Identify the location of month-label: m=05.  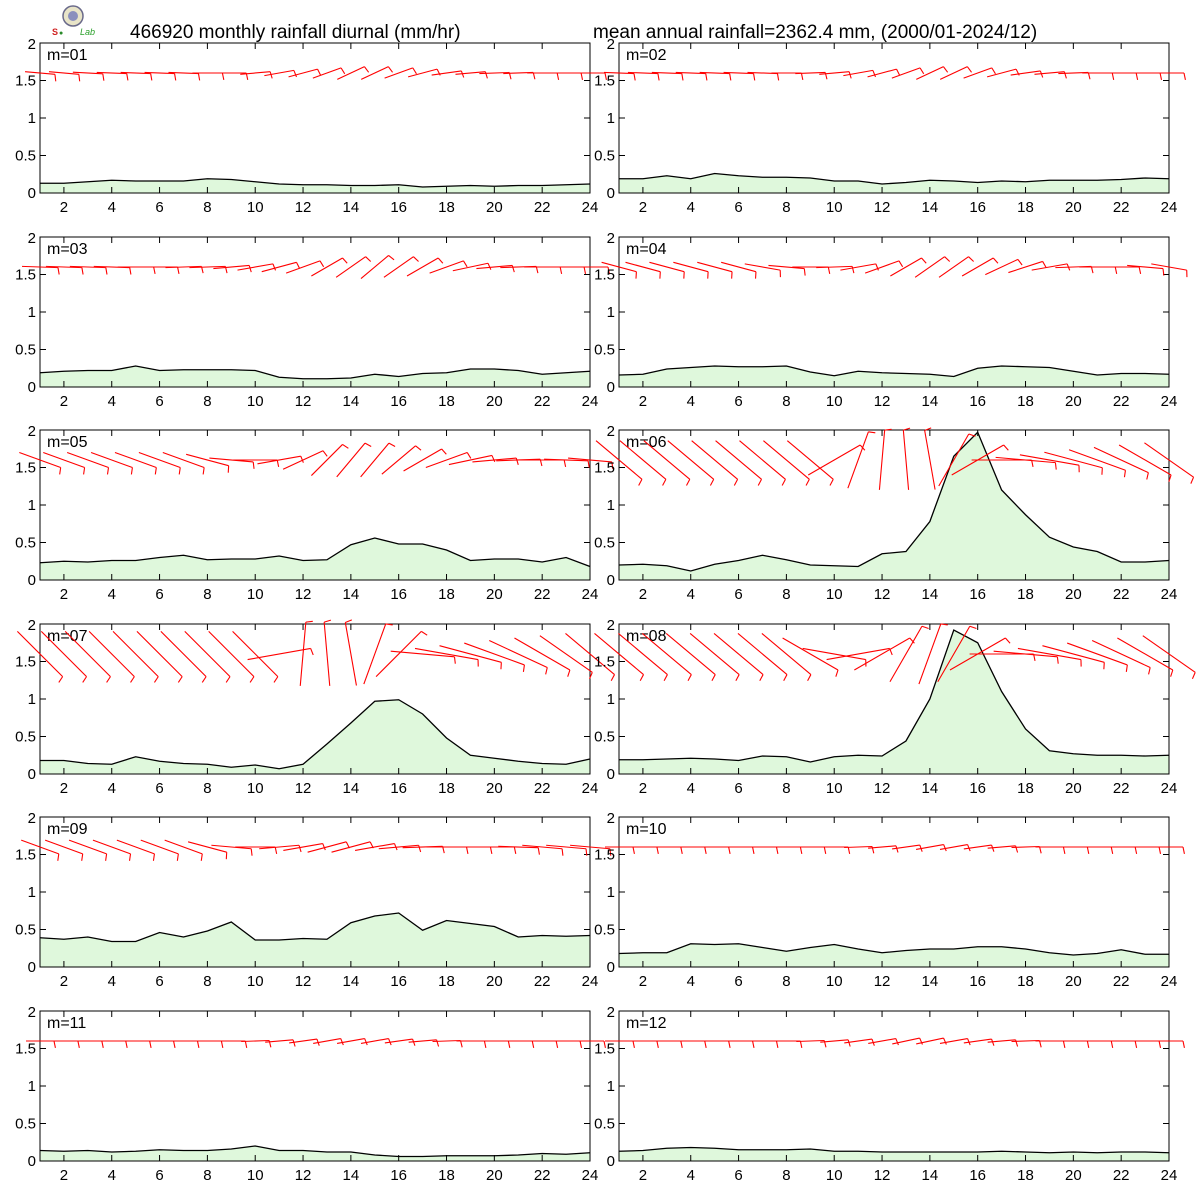
(67, 442).